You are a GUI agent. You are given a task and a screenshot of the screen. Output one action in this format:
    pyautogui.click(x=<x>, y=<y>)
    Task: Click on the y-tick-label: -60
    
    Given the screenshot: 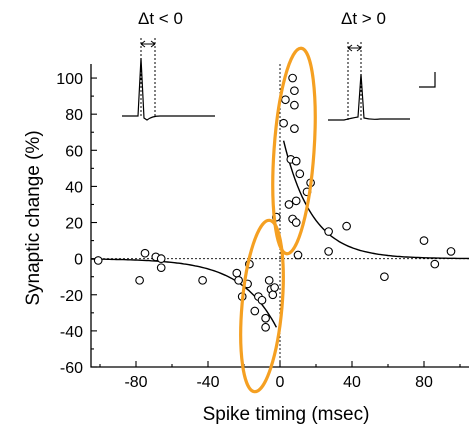 What is the action you would take?
    pyautogui.click(x=71, y=368)
    